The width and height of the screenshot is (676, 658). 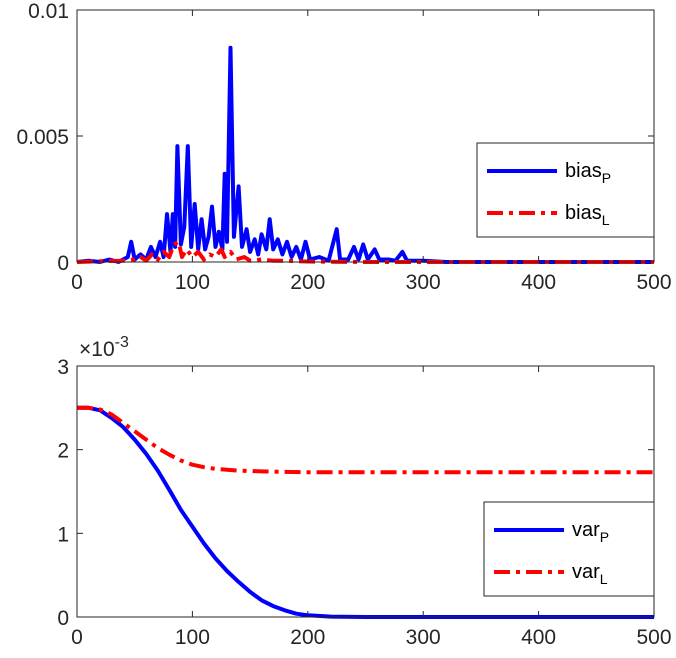 I want to click on y-tick-label: 3, so click(x=63, y=367).